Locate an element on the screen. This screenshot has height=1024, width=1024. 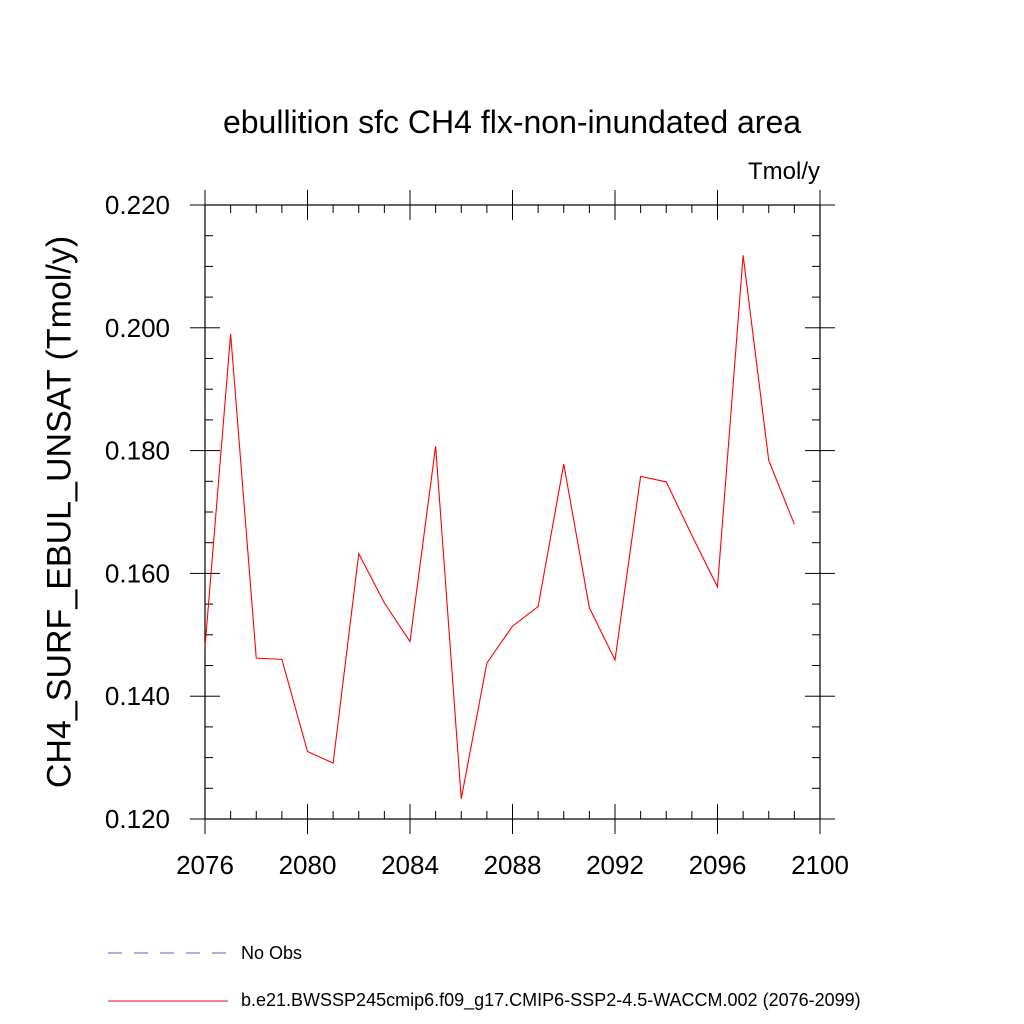
legend-label-no-obs: No Obs is located at coordinates (272, 953).